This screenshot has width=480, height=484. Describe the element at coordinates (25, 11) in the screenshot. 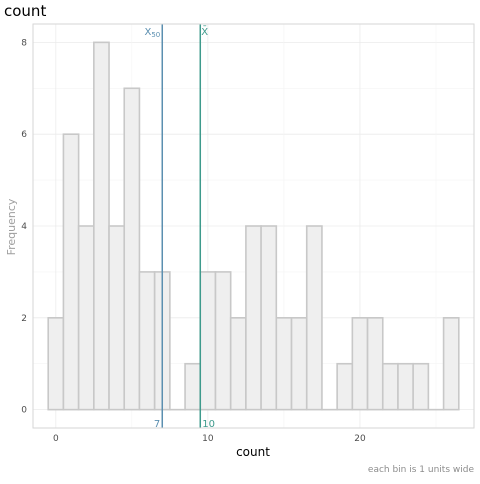

I see `chart-title: count` at that location.